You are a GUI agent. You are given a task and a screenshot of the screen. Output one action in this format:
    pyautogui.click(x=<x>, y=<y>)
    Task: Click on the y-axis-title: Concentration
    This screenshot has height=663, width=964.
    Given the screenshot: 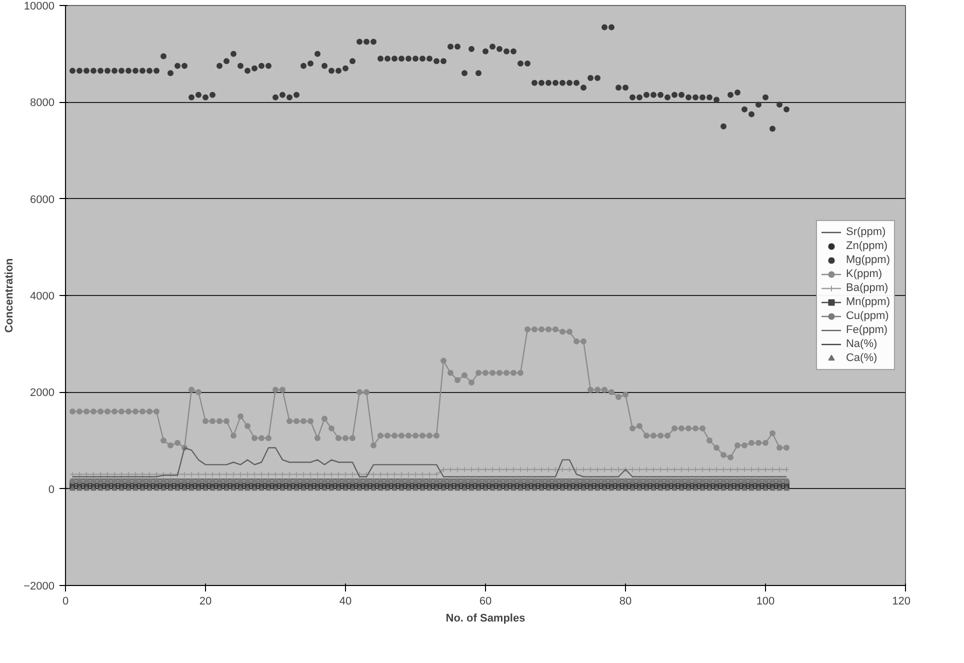 What is the action you would take?
    pyautogui.click(x=10, y=295)
    